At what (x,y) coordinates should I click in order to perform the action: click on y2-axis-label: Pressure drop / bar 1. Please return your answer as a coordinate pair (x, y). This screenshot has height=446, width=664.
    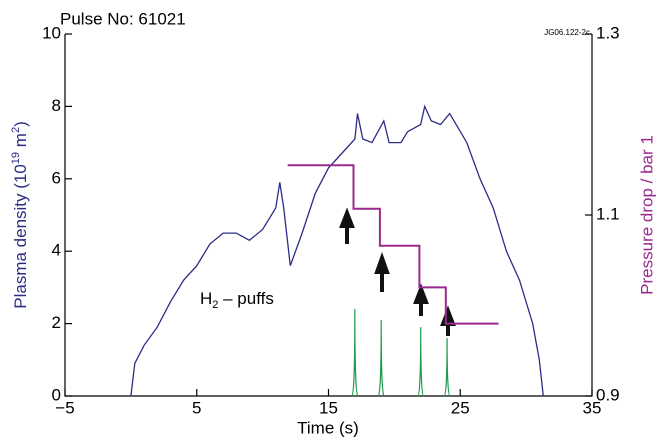
    Looking at the image, I should click on (646, 215).